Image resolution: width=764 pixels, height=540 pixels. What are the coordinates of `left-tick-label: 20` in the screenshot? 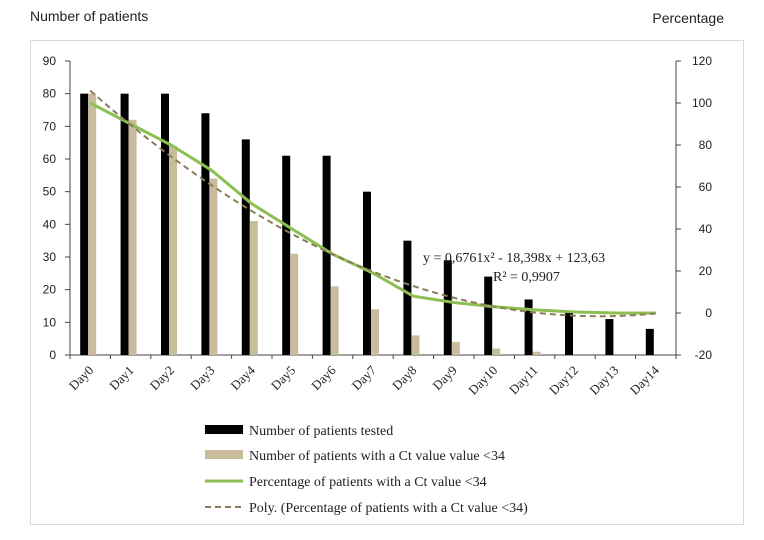 It's located at (50, 290).